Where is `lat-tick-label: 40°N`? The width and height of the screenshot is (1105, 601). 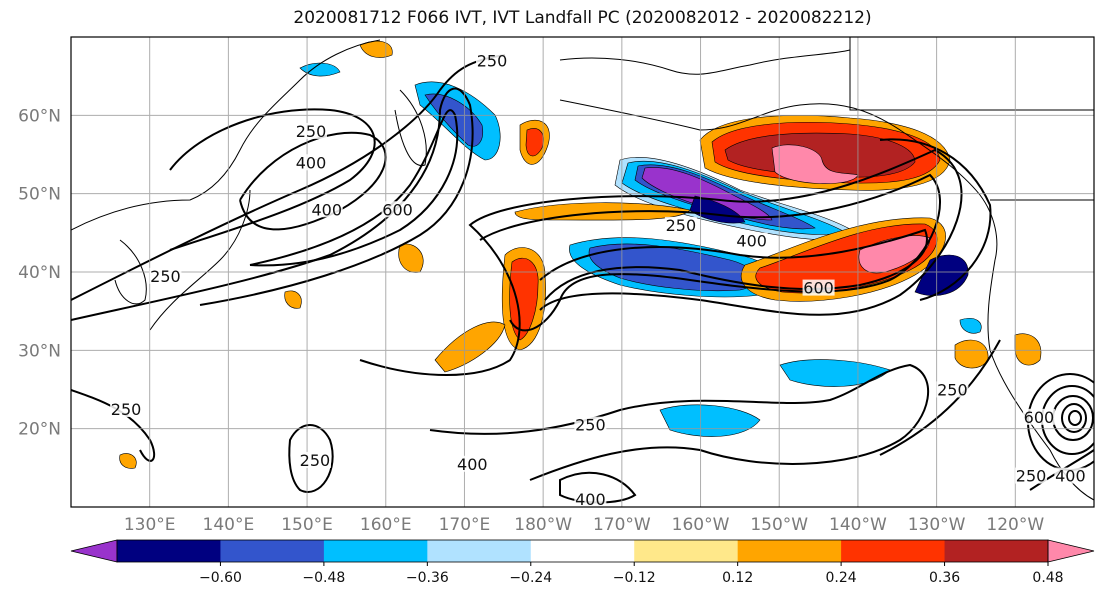
lat-tick-label: 40°N is located at coordinates (39, 273).